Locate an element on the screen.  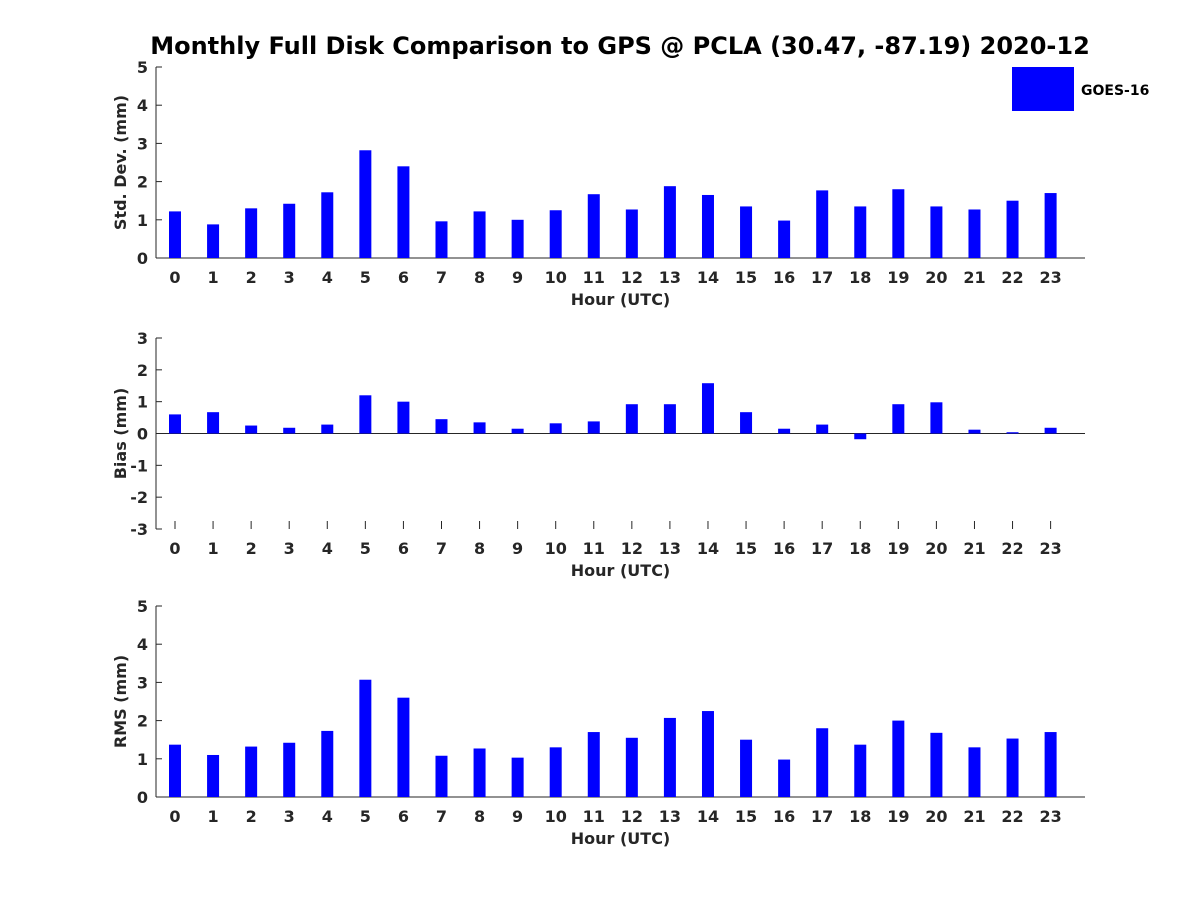
y-tick-label: 2 is located at coordinates (142, 182).